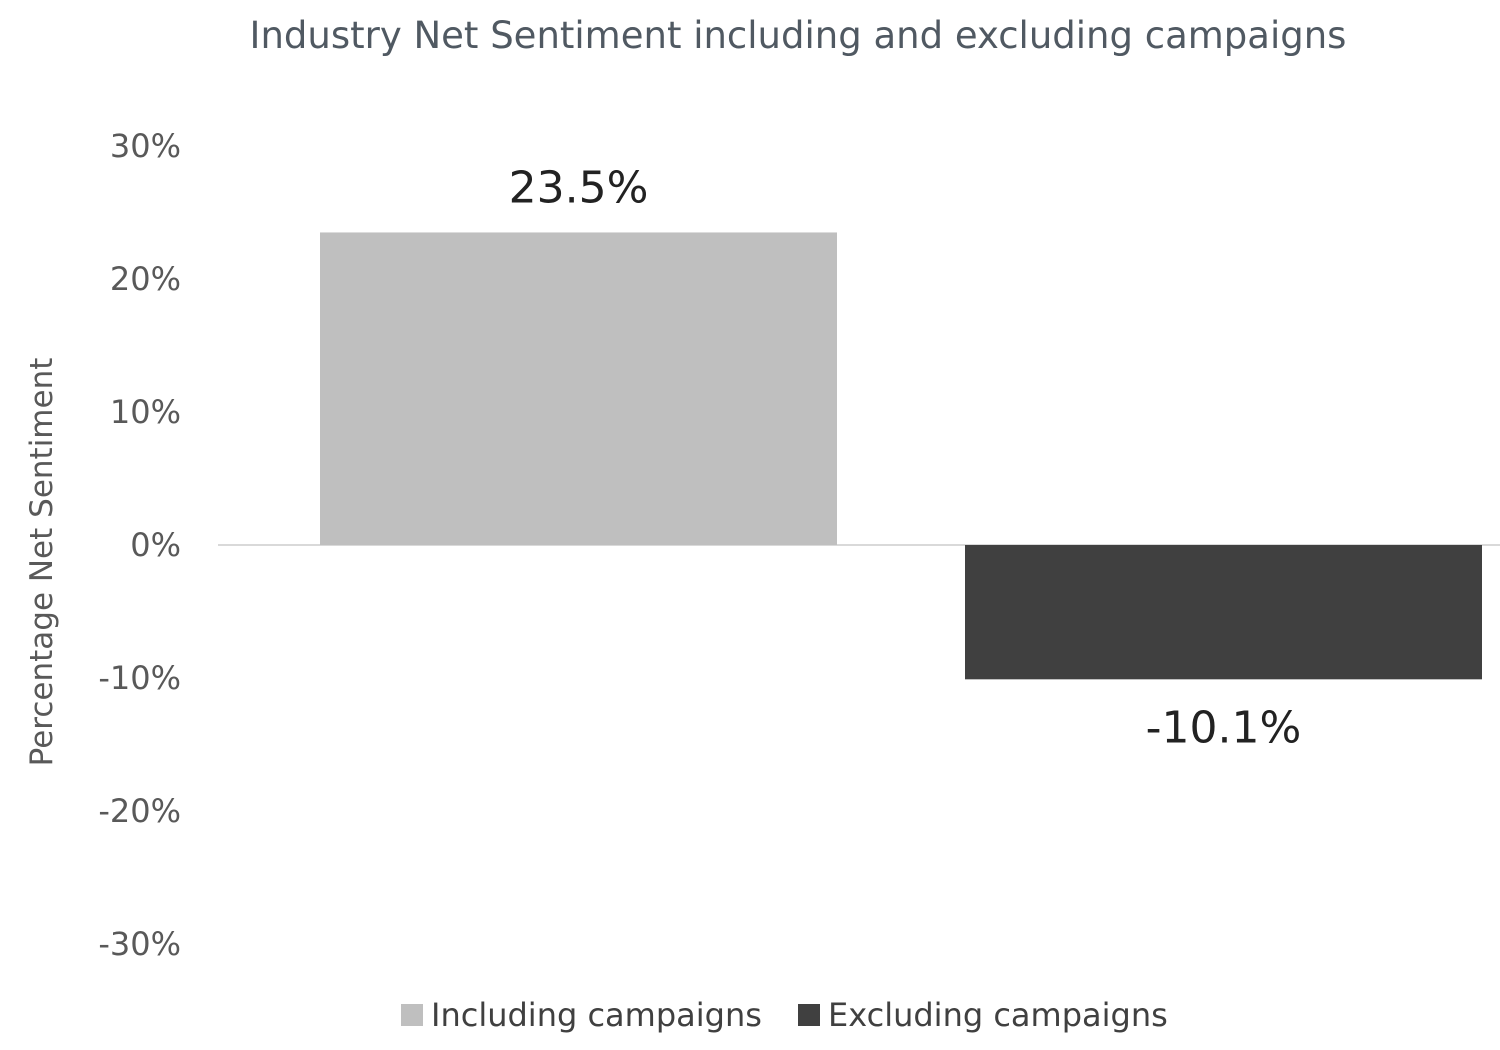 Image resolution: width=1500 pixels, height=1050 pixels. I want to click on y-tick-label: -10%, so click(139, 678).